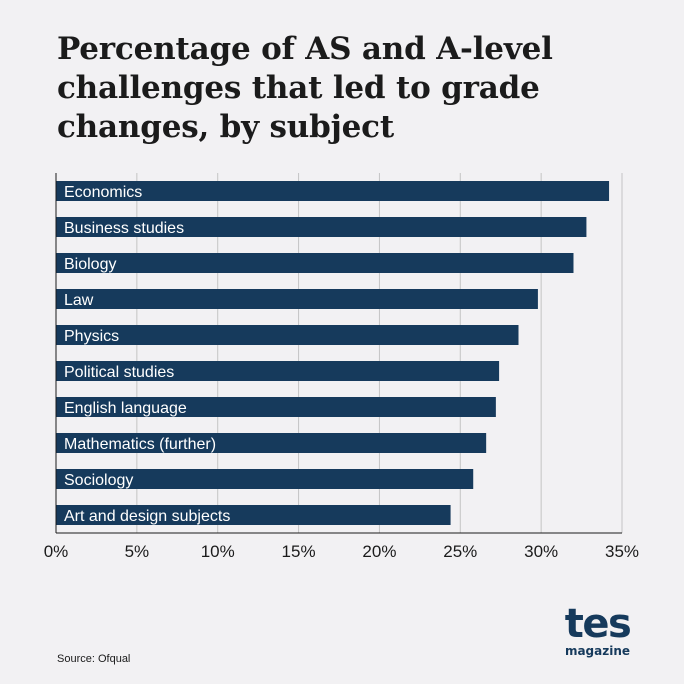 The height and width of the screenshot is (684, 684). Describe the element at coordinates (119, 372) in the screenshot. I see `bar-label: Political studies` at that location.